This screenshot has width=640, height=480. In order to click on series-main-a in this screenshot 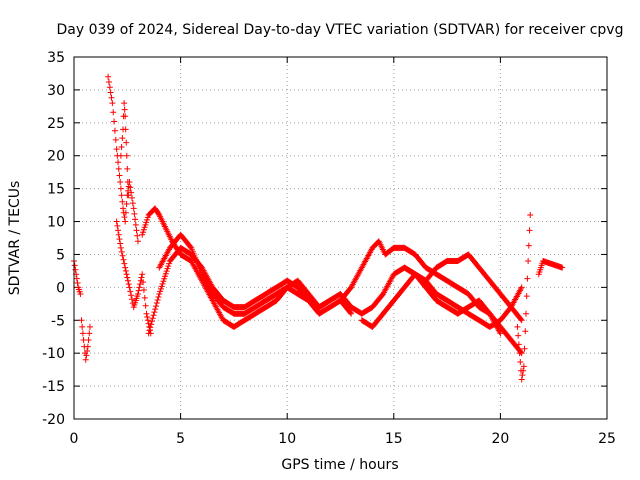, I will do `click(250, 290)`.